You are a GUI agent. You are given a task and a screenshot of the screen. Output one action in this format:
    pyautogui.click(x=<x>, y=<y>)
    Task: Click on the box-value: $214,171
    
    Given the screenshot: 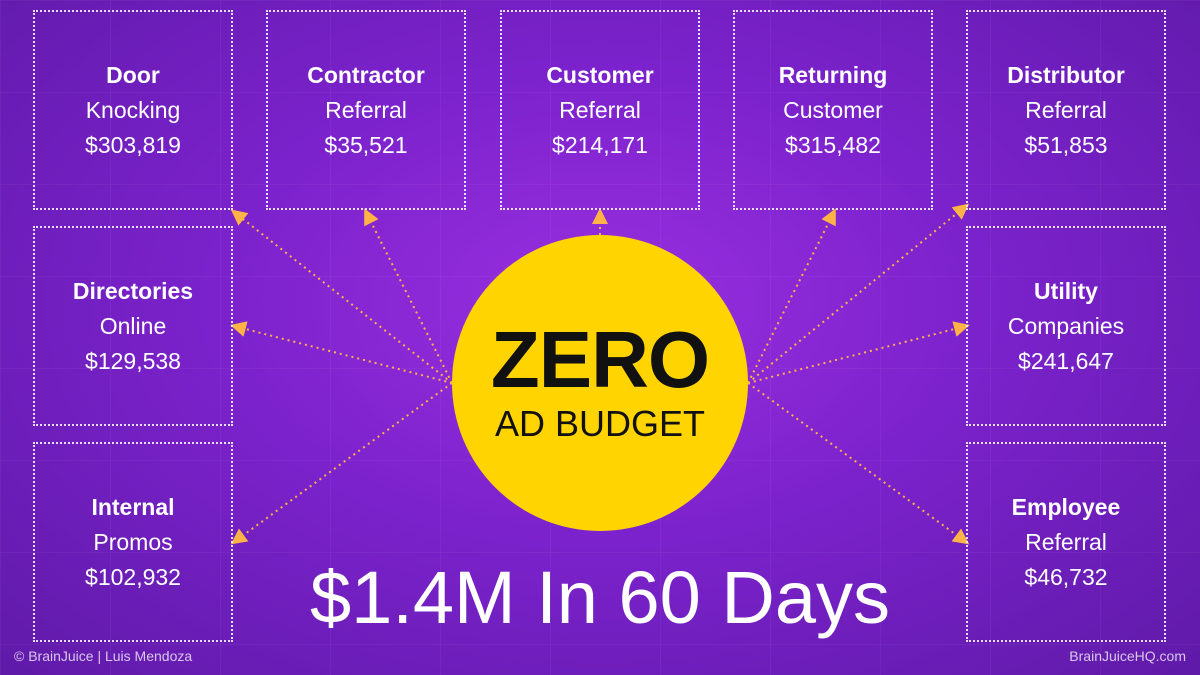 What is the action you would take?
    pyautogui.click(x=600, y=144)
    